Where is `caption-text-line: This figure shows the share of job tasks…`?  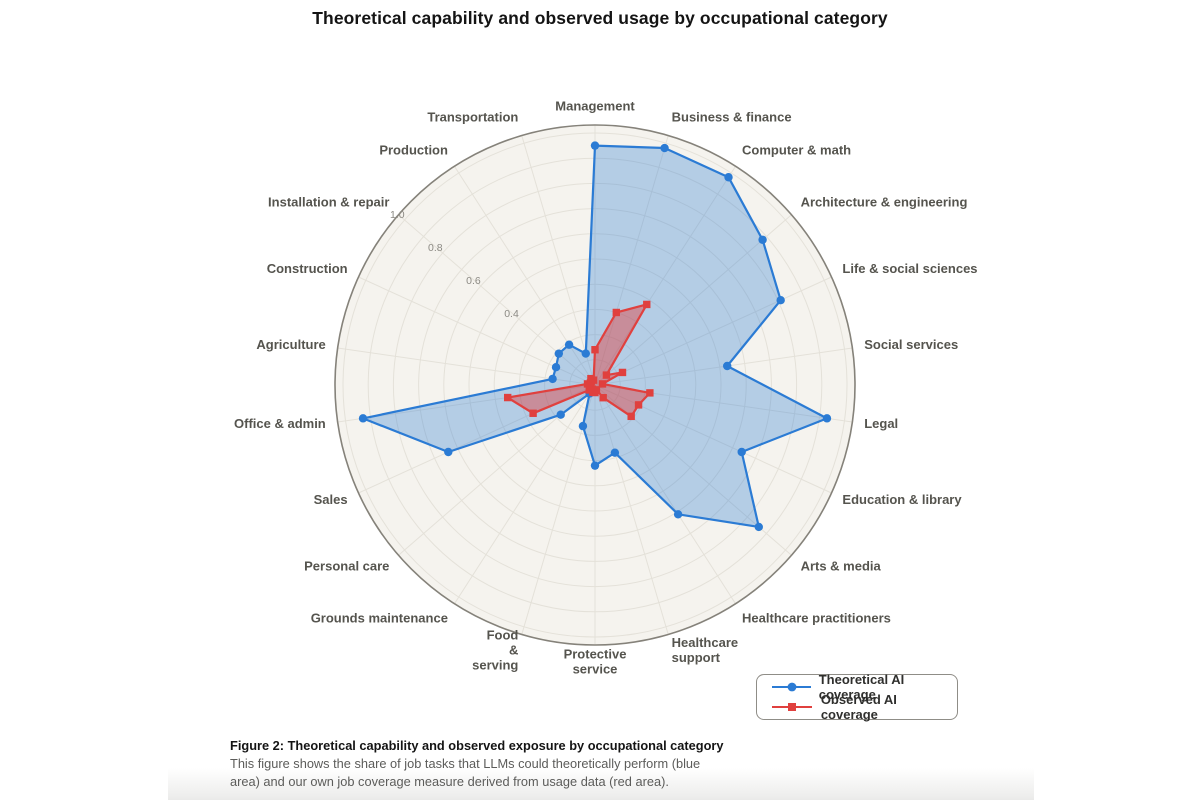
caption-text-line: This figure shows the share of job tasks… is located at coordinates (465, 763).